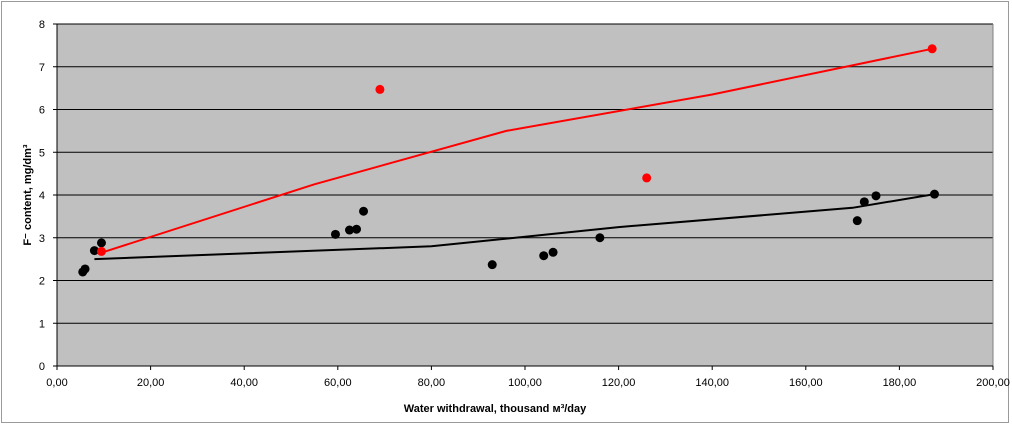 The image size is (1012, 426). What do you see at coordinates (338, 383) in the screenshot?
I see `x-tick-label: 60,00` at bounding box center [338, 383].